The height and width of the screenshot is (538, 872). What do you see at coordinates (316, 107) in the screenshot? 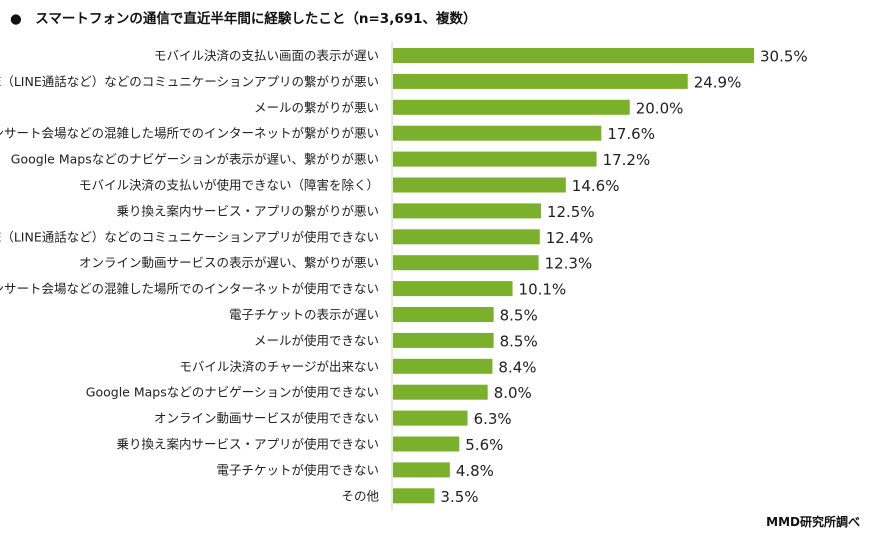
I see `category-label: メールの繋がりが悪い` at bounding box center [316, 107].